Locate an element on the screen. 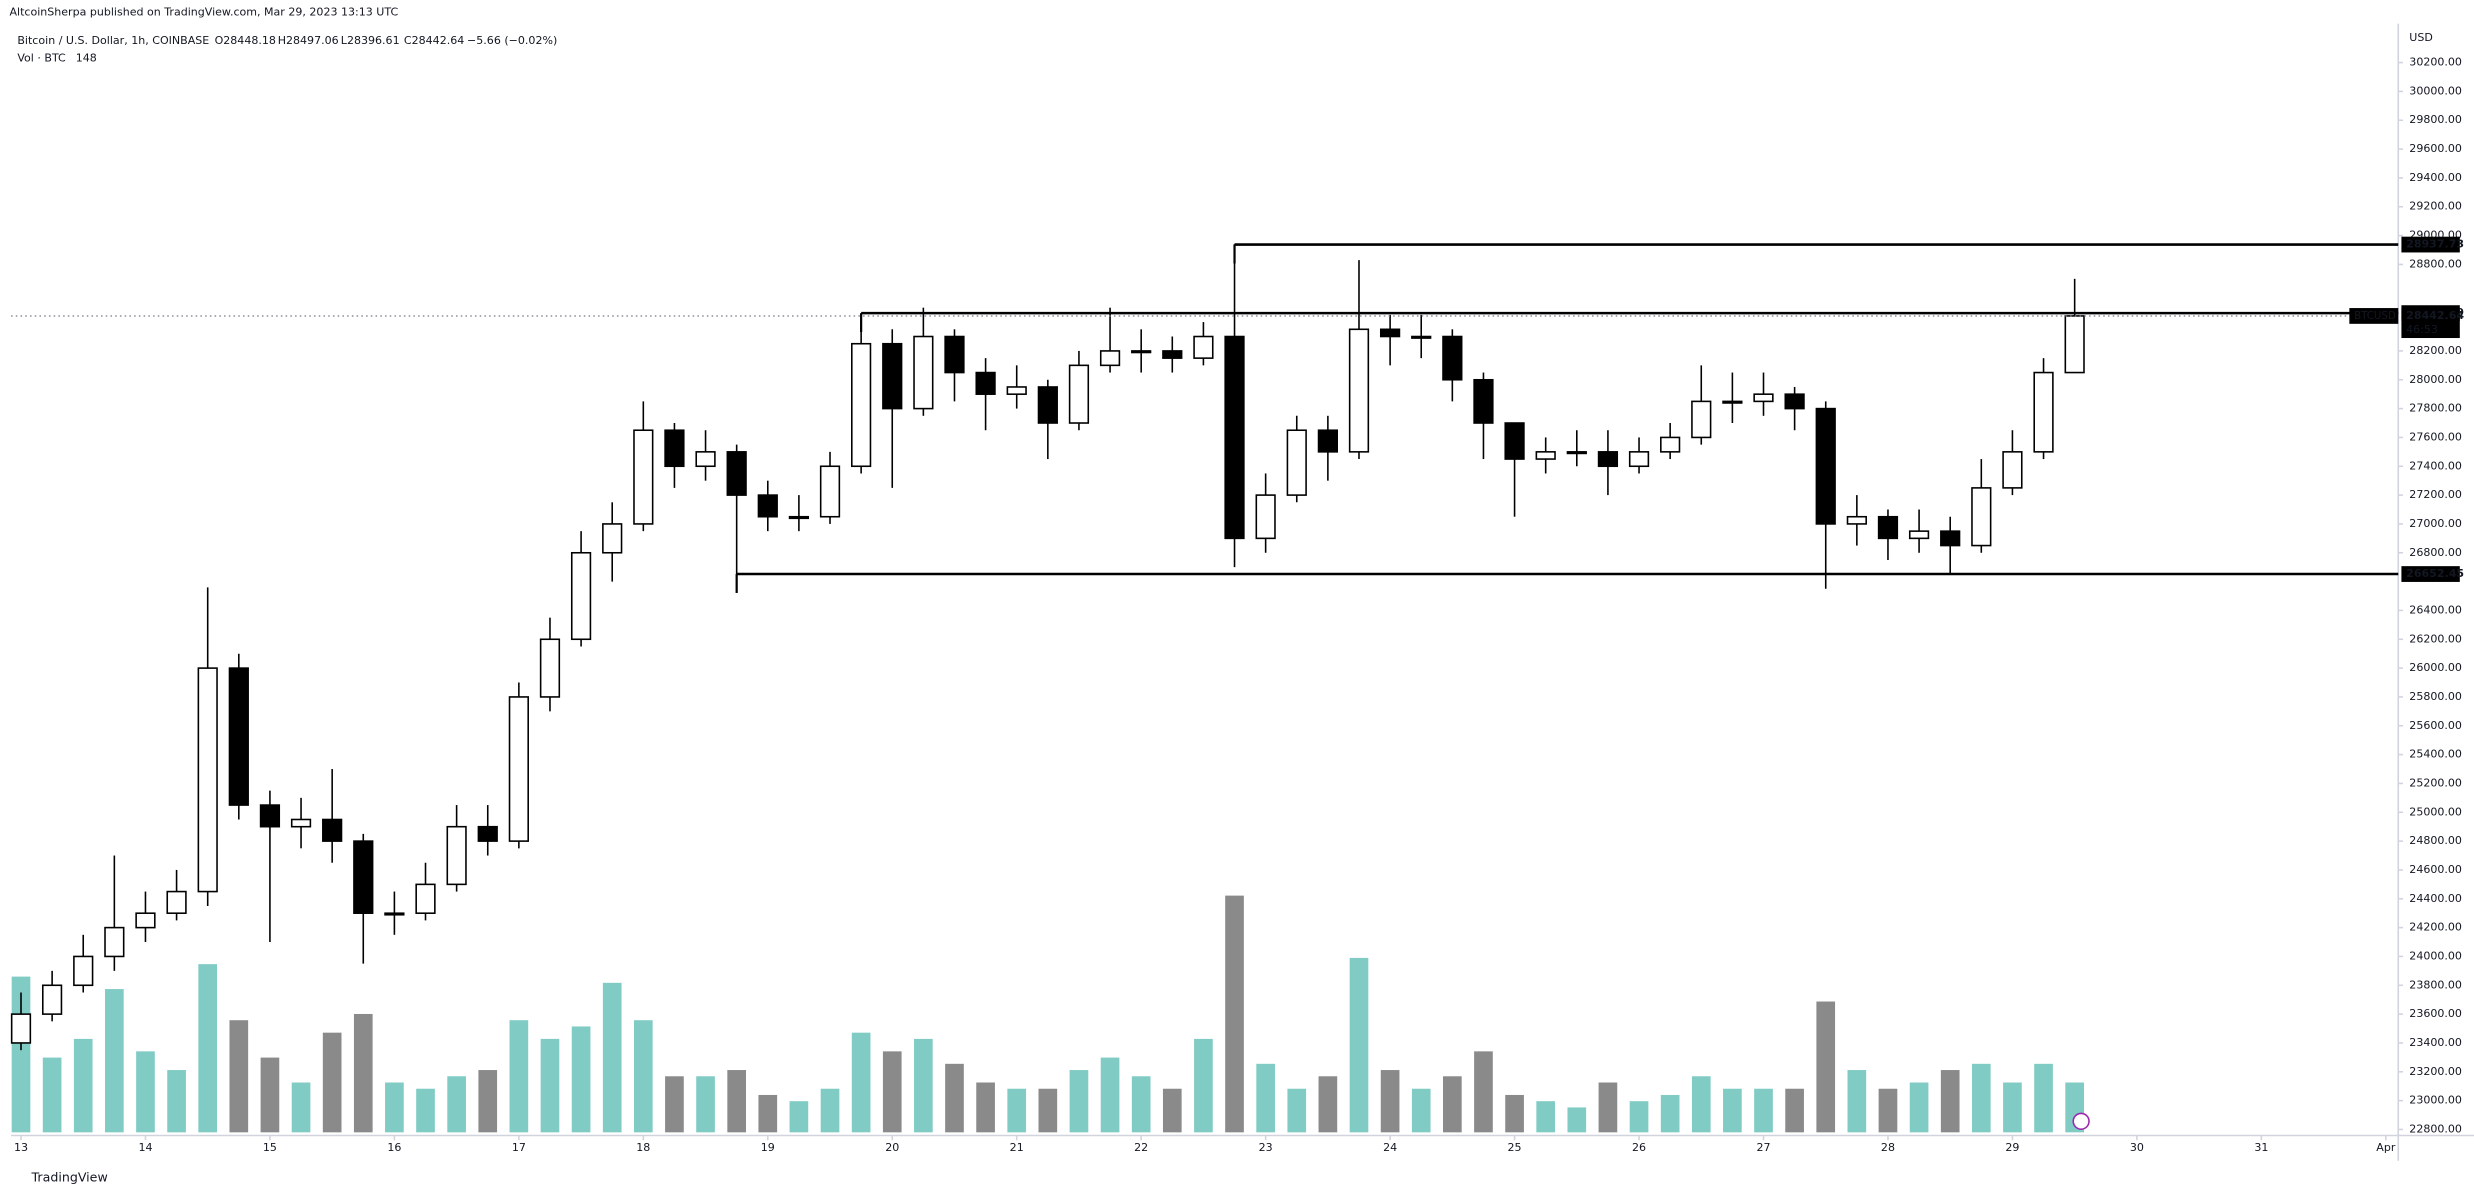 This screenshot has height=1197, width=2474. y-tick-label: 28800.00 is located at coordinates (2435, 263).